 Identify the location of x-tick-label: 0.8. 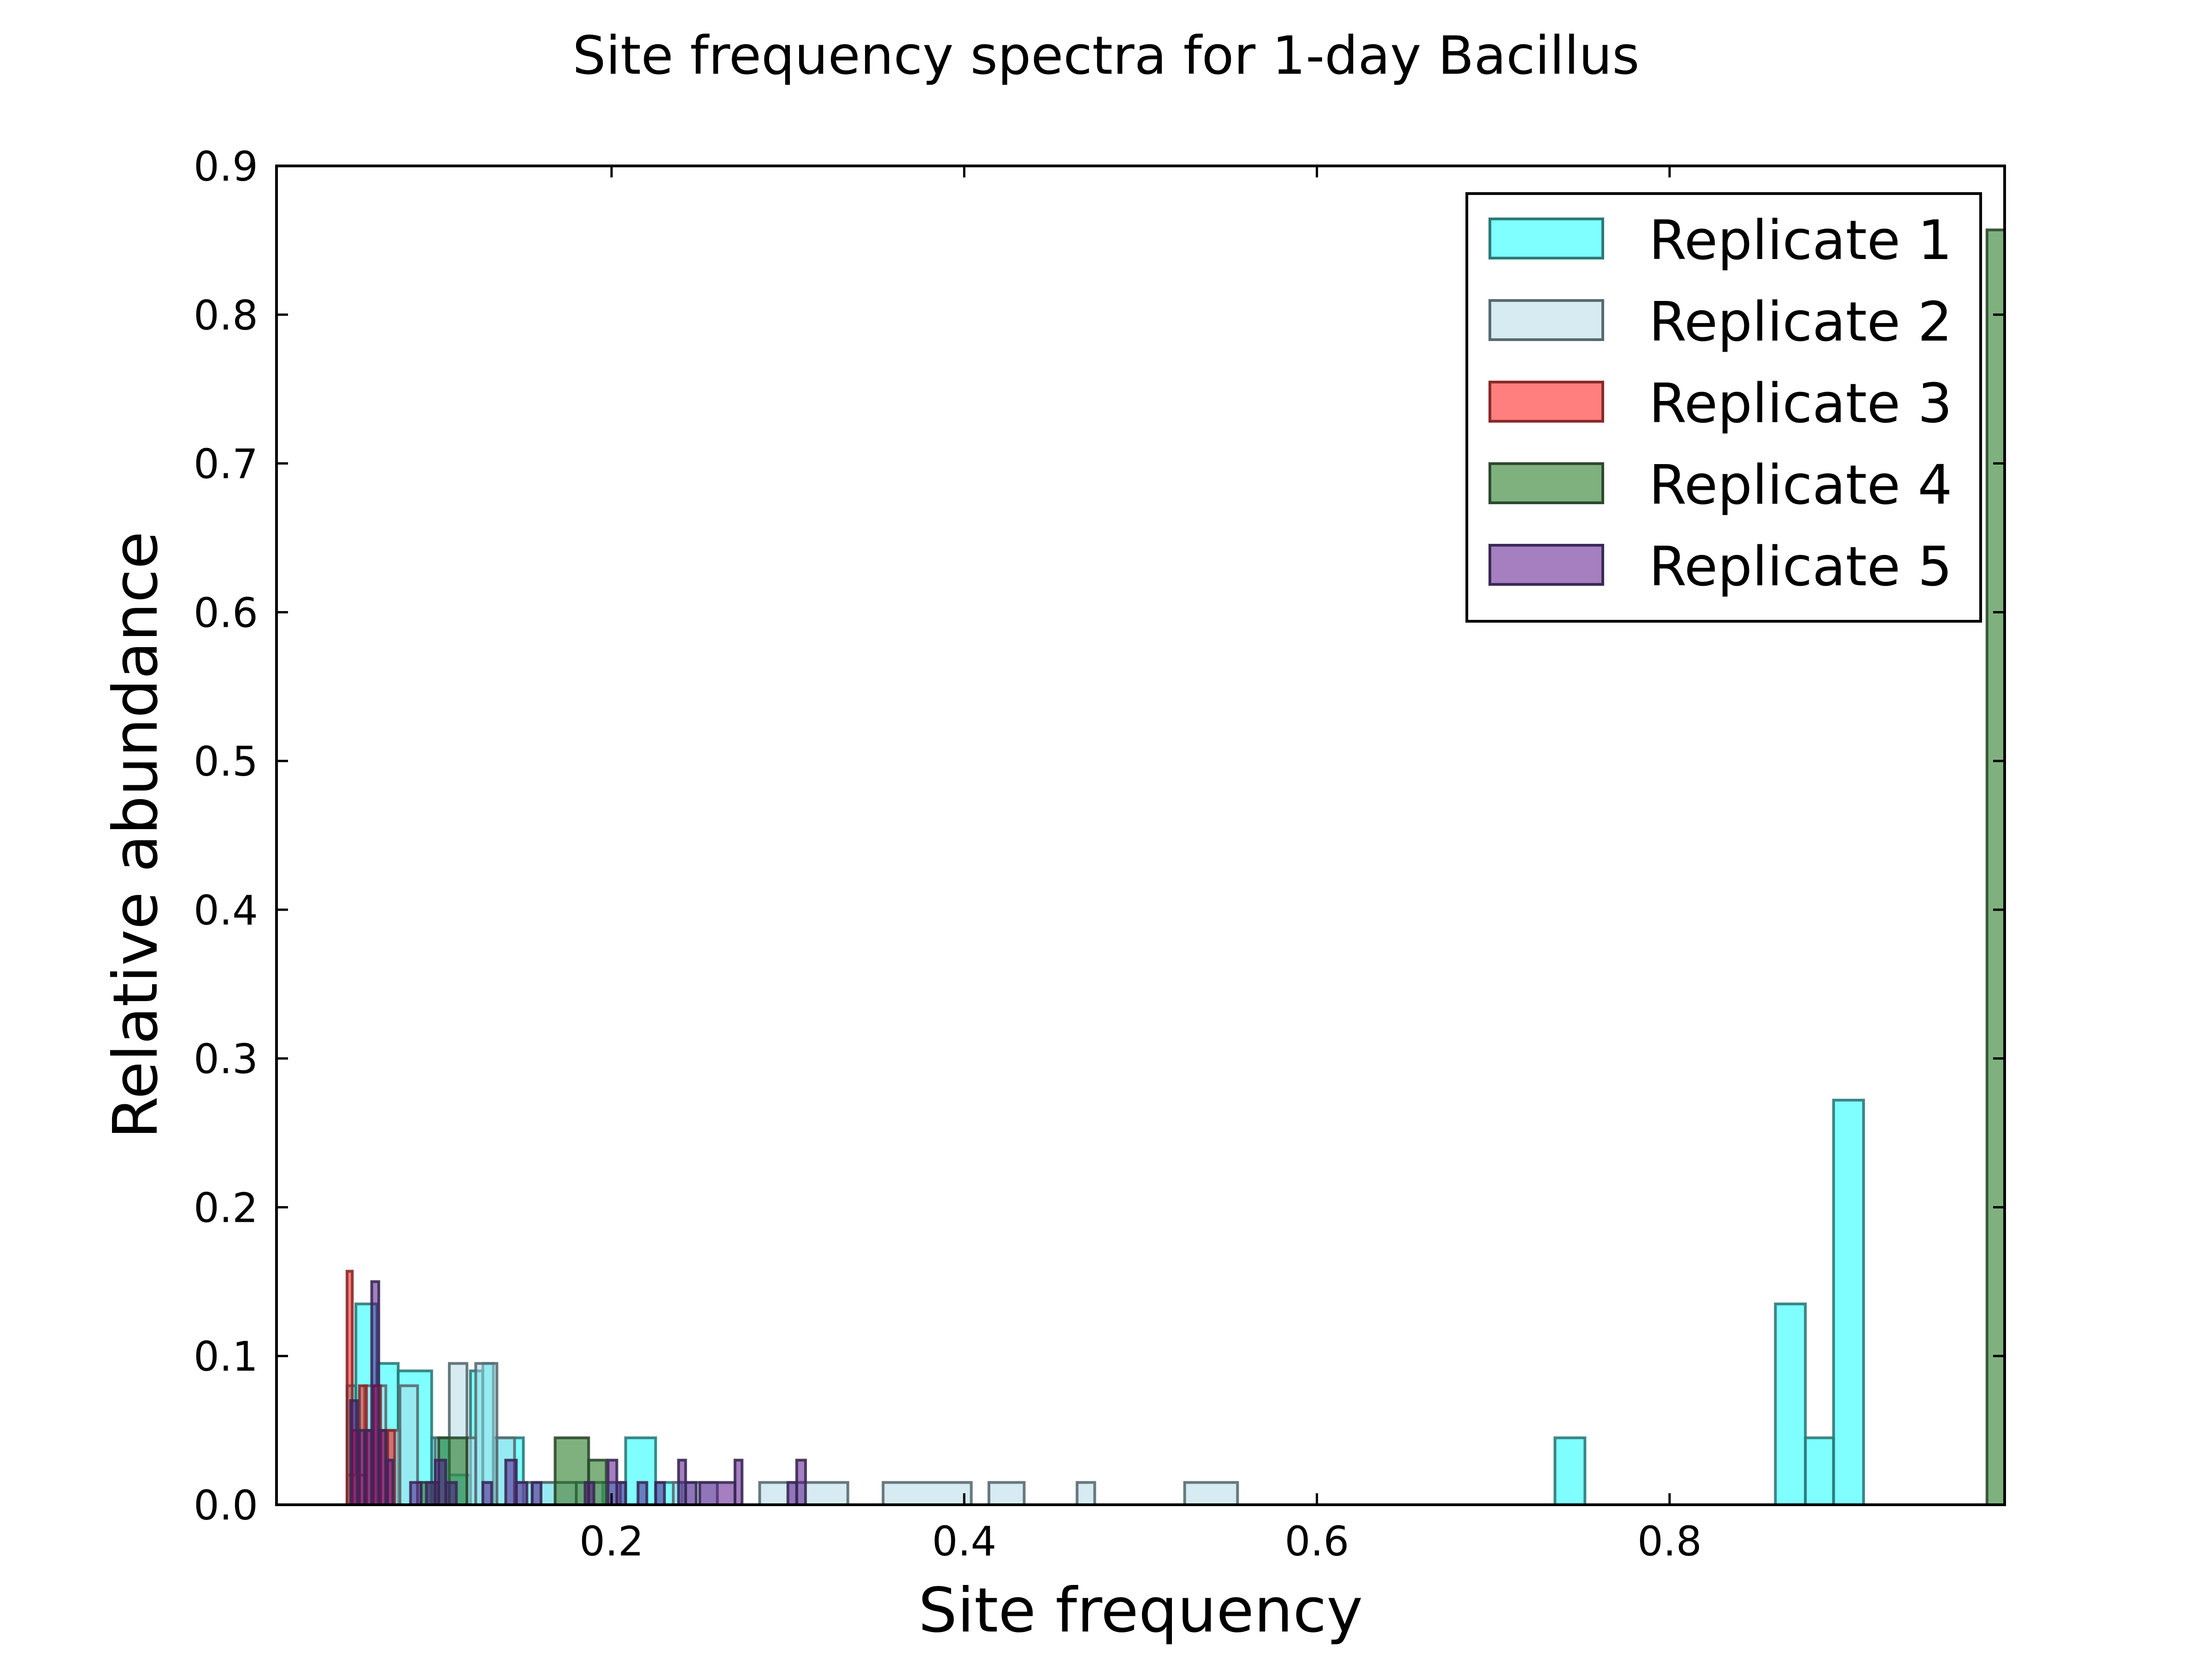
(1669, 1541).